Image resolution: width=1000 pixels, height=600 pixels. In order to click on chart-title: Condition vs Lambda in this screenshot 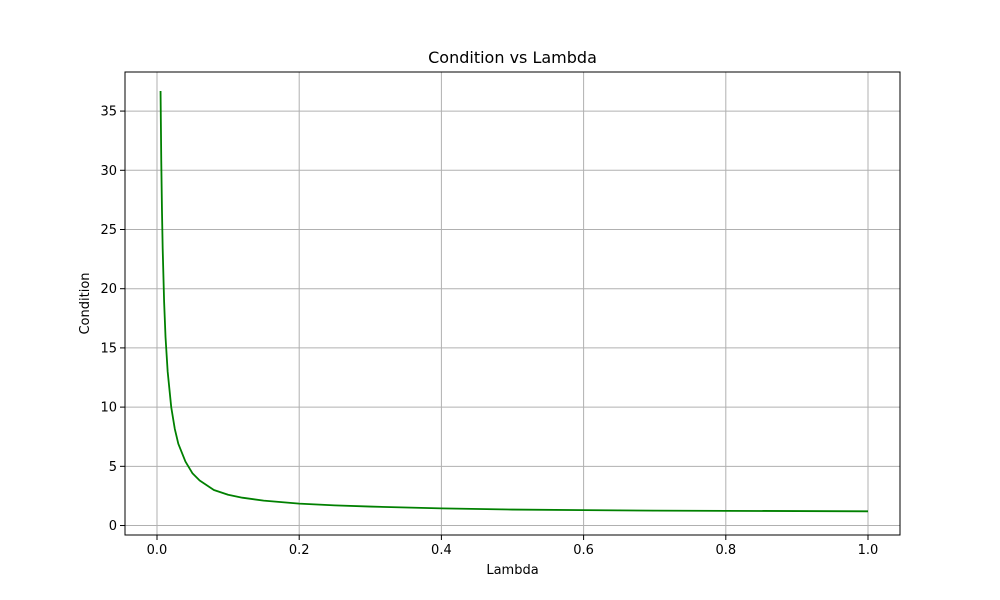, I will do `click(512, 57)`.